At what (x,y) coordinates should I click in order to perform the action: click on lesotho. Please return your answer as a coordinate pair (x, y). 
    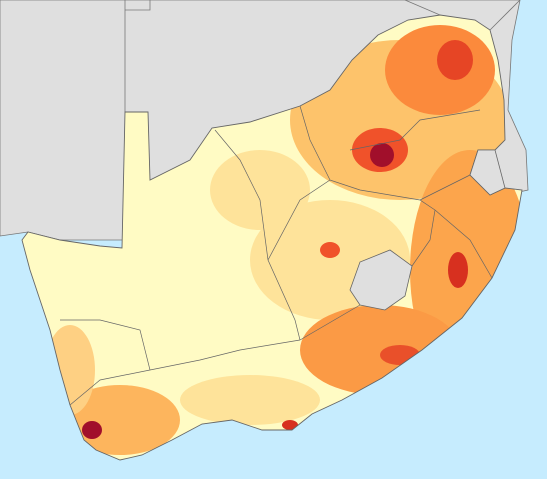
    Looking at the image, I should click on (381, 280).